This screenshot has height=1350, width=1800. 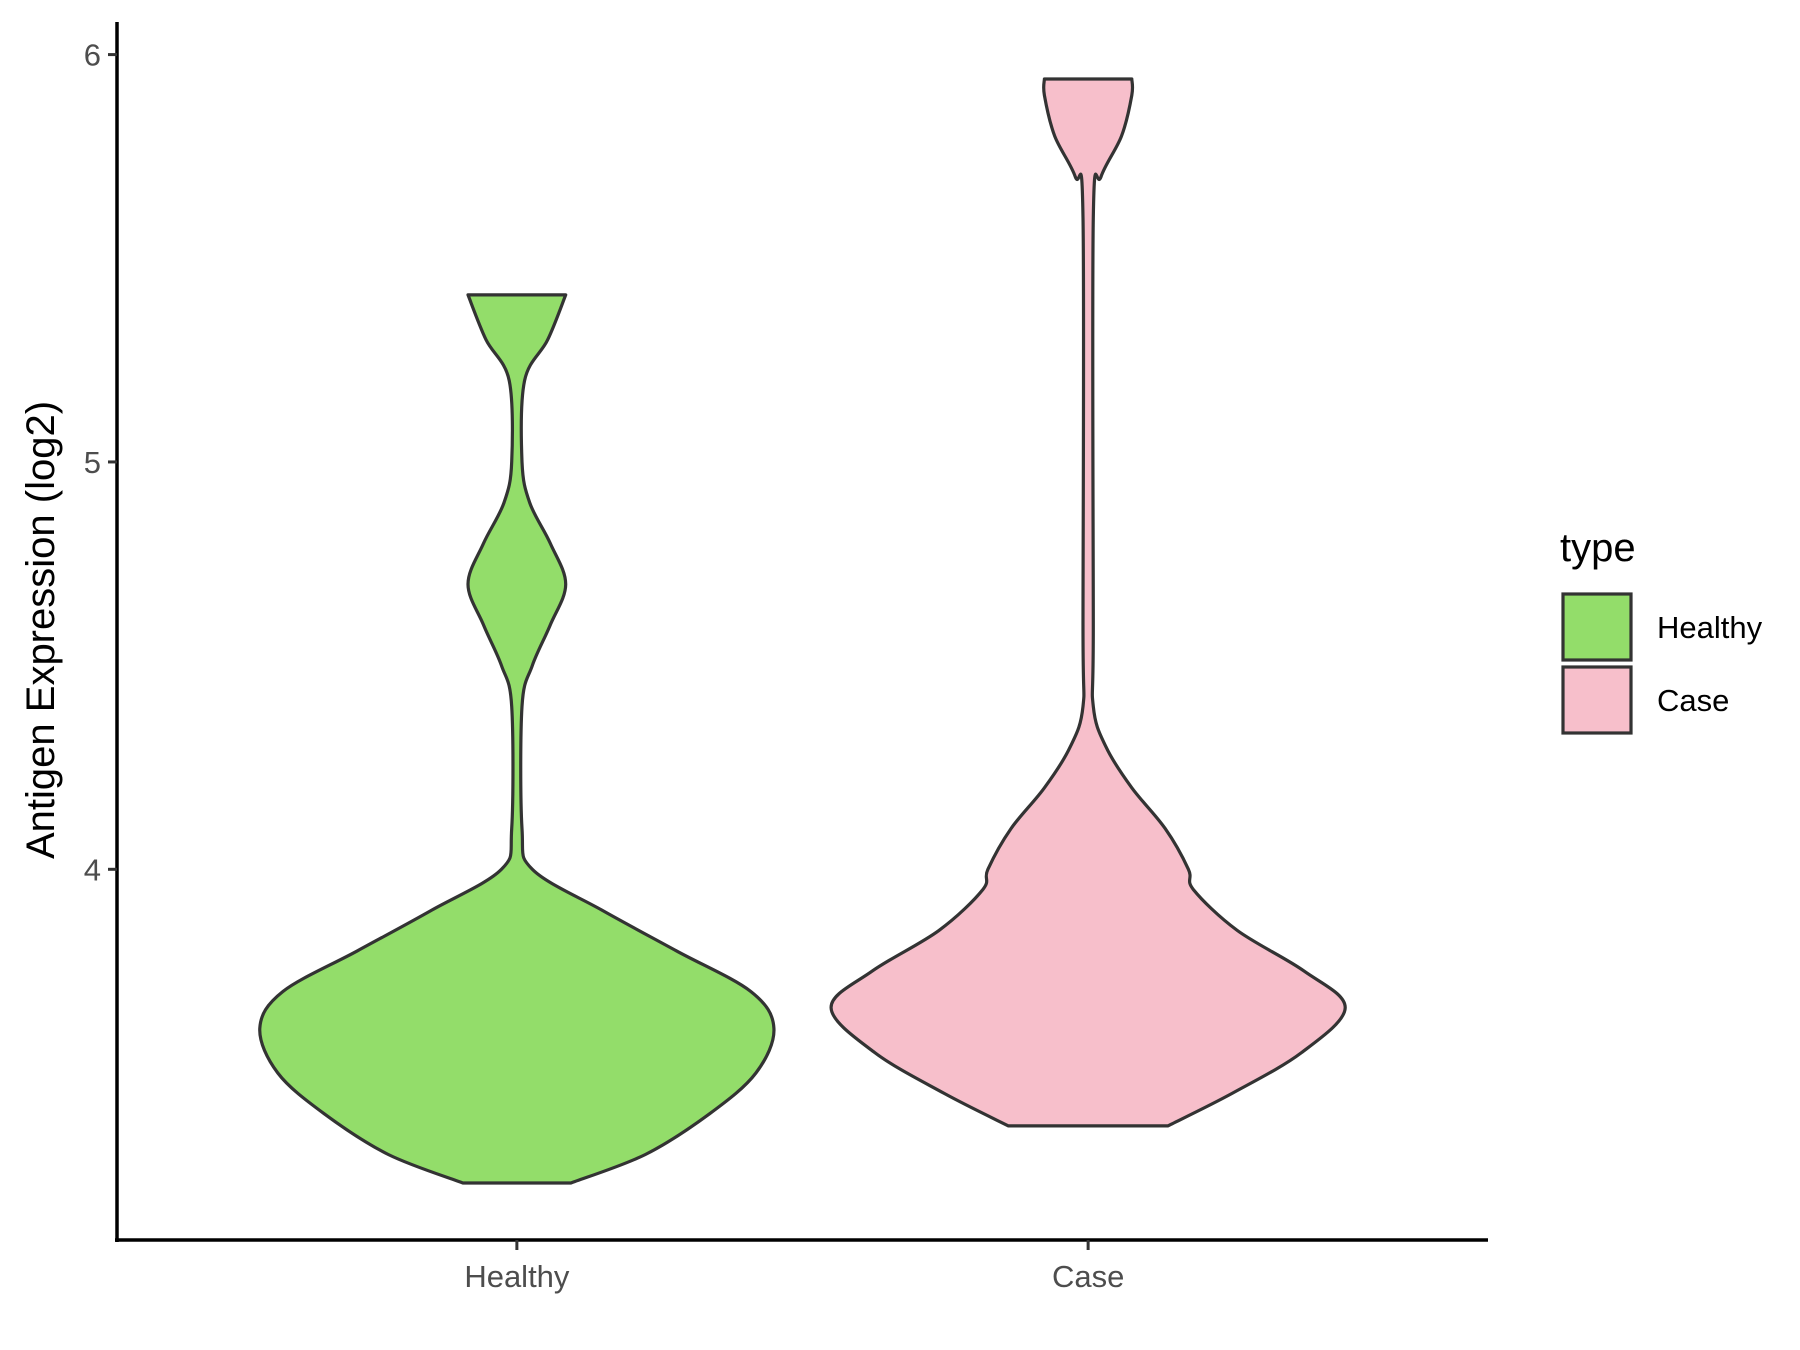 I want to click on legend-label-case: Case, so click(x=1693, y=700).